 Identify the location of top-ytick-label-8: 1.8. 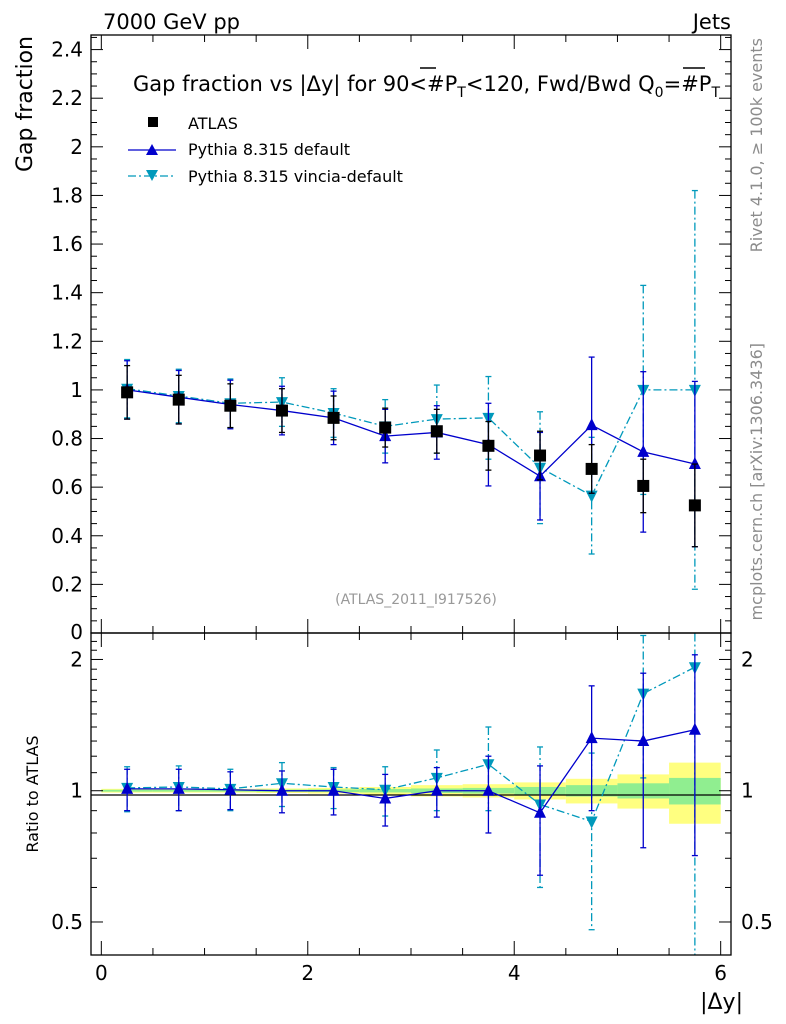
(67, 195).